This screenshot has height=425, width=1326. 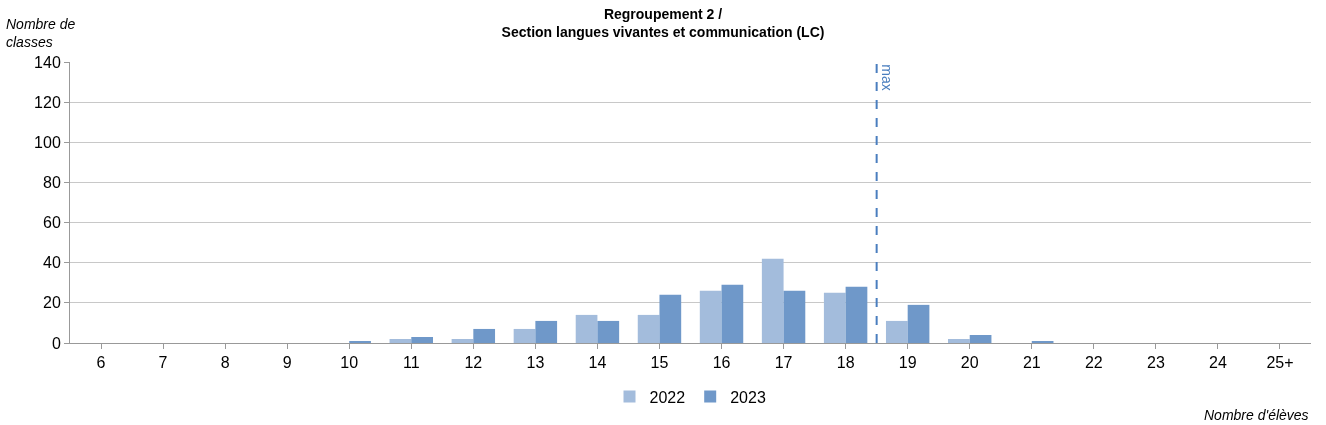 I want to click on x-tick-label: 12, so click(x=473, y=363).